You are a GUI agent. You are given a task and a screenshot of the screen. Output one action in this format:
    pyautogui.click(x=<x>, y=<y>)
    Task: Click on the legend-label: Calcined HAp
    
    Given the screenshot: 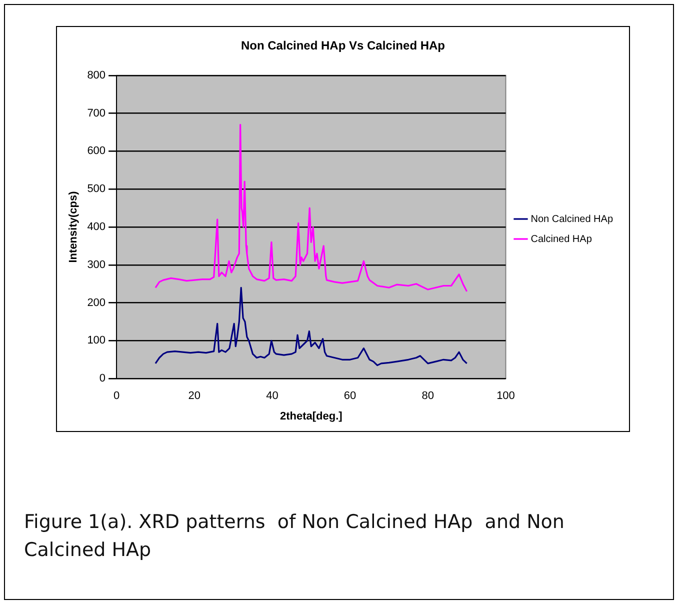 What is the action you would take?
    pyautogui.click(x=561, y=239)
    